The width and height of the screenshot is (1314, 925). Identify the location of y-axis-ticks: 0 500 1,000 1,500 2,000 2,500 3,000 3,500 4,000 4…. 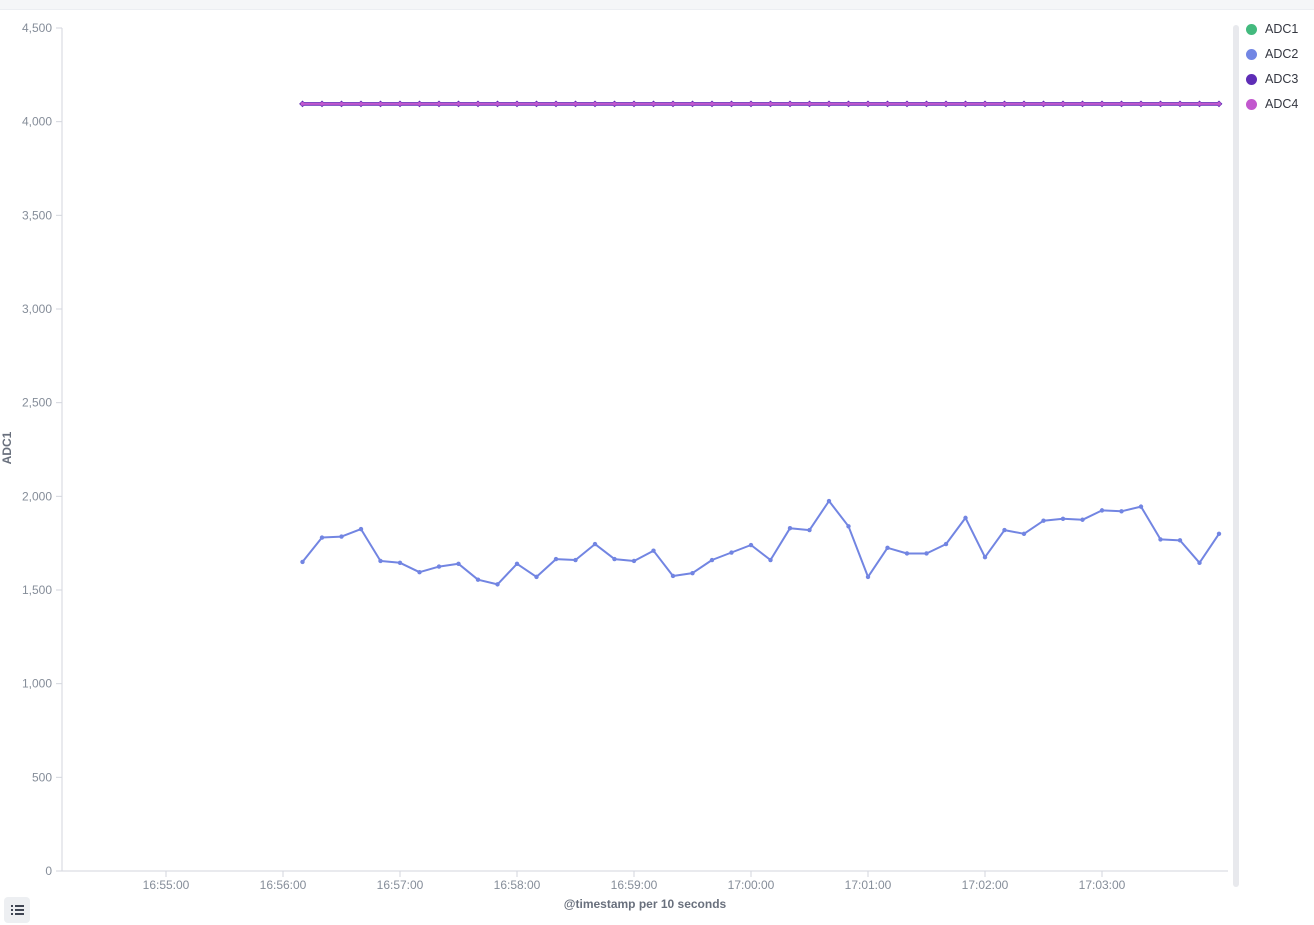
(42, 449).